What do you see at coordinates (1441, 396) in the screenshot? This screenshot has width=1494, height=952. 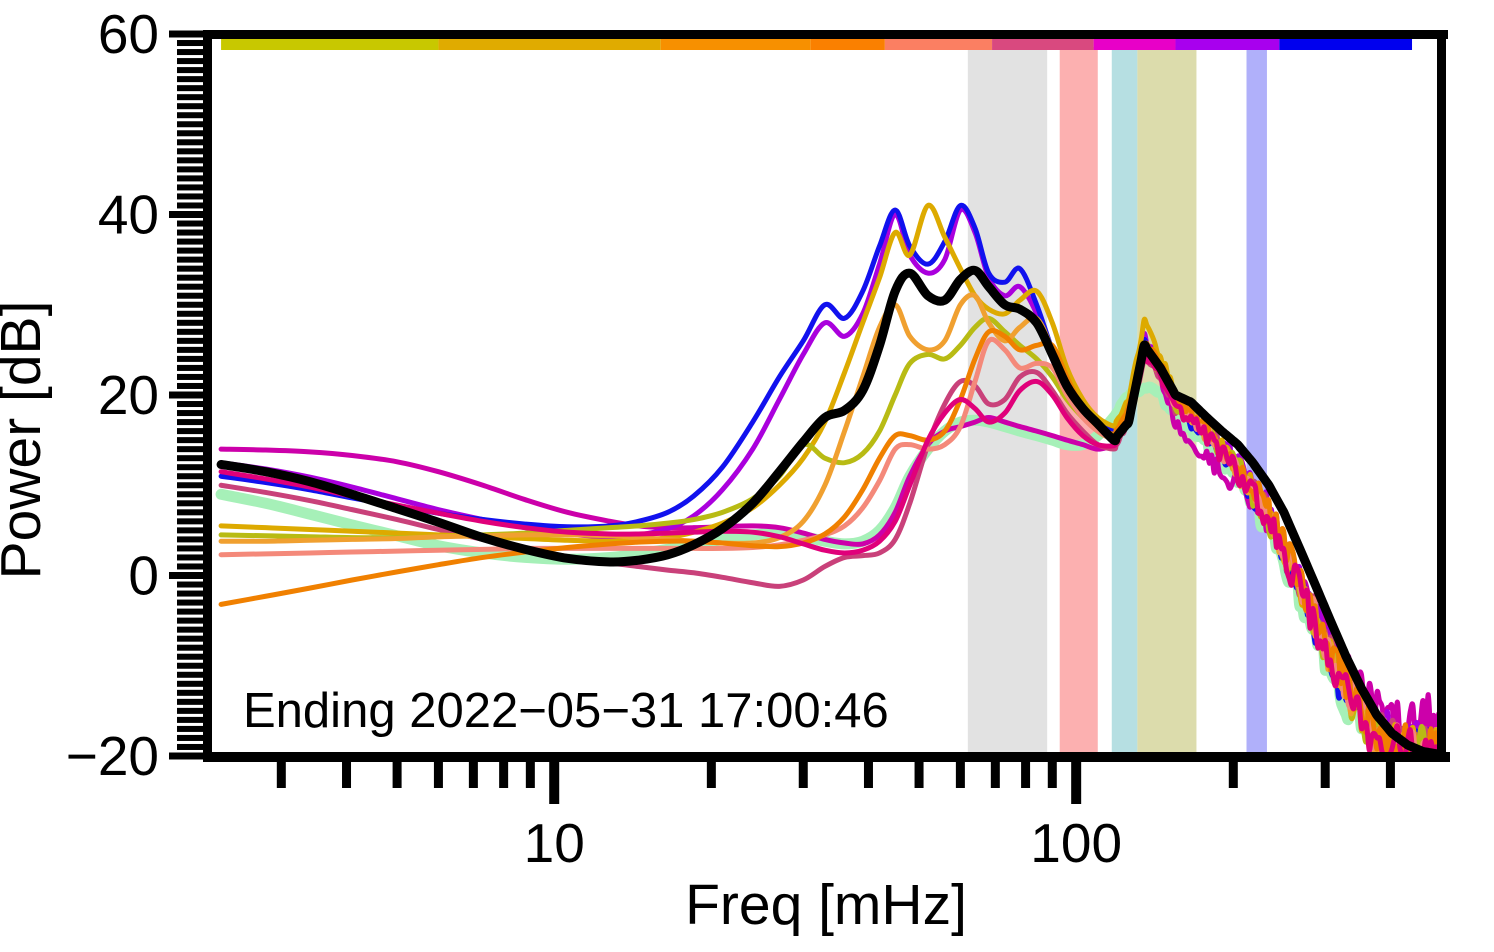 I see `axis-spine-right` at bounding box center [1441, 396].